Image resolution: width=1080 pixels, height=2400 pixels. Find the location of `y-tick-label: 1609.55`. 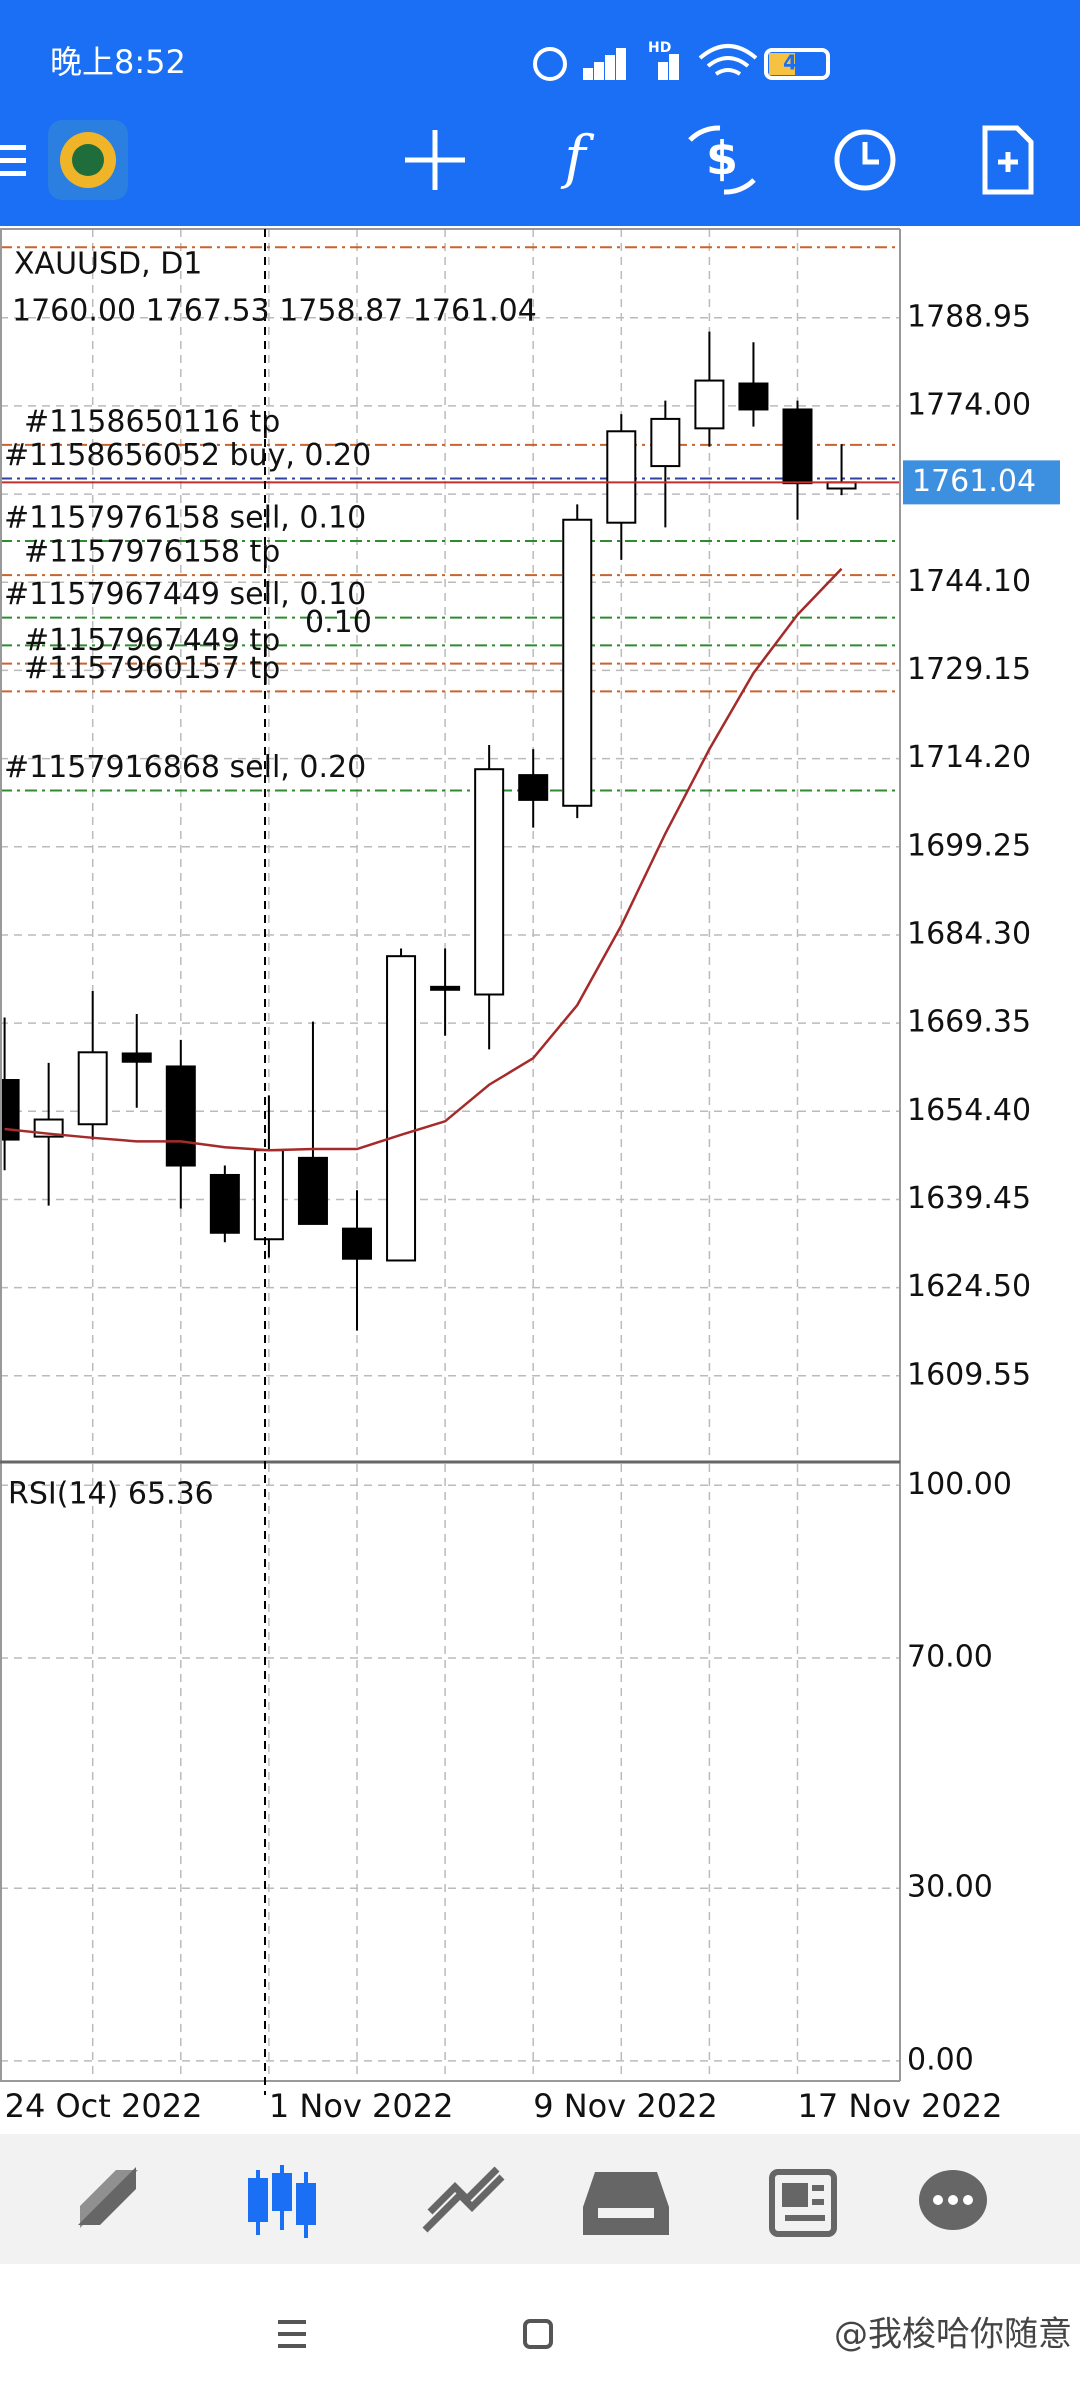

y-tick-label: 1609.55 is located at coordinates (969, 1374).